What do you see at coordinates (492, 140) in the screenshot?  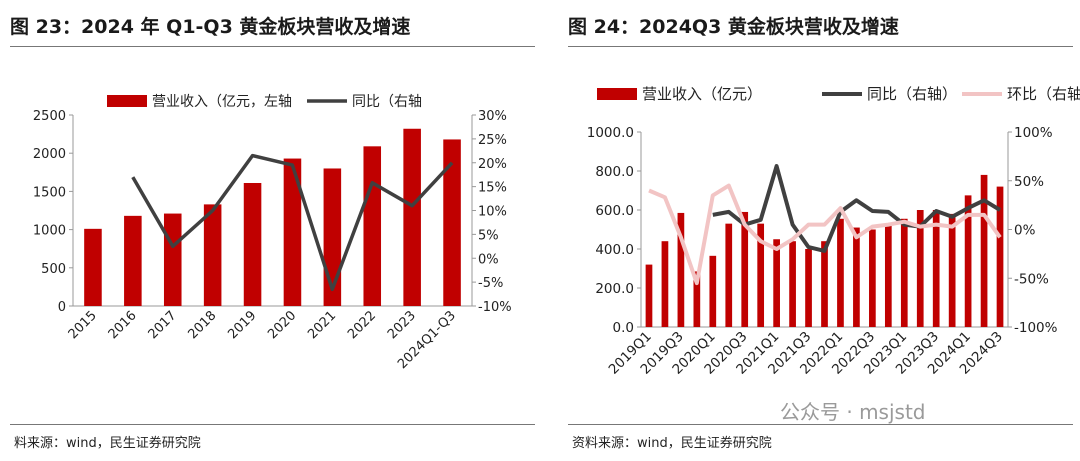 I see `right-y-tick-label: 25%` at bounding box center [492, 140].